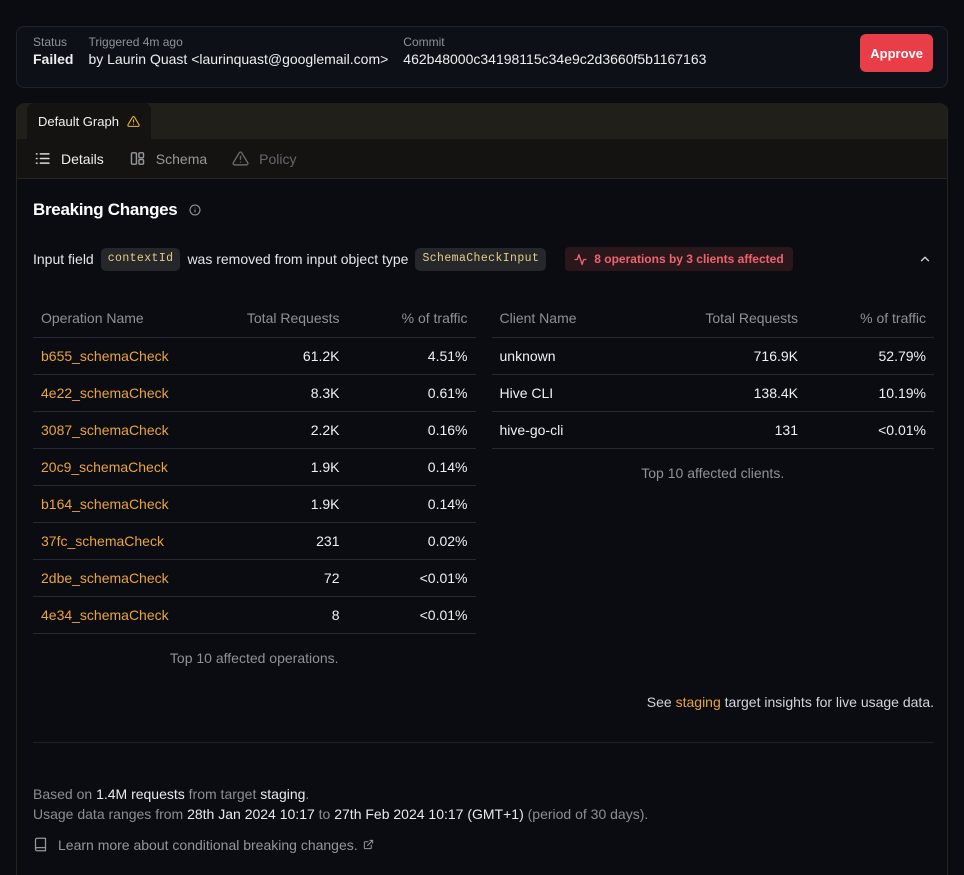 The height and width of the screenshot is (875, 964). What do you see at coordinates (483, 210) in the screenshot?
I see `breaking-changes-heading-row: Breaking Changes` at bounding box center [483, 210].